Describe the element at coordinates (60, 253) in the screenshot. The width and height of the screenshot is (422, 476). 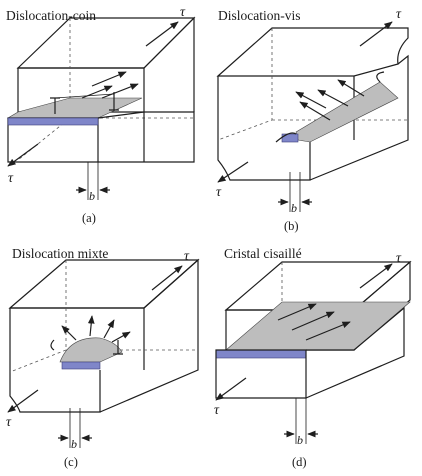
I see `panel-c-title: Dislocation mixte` at that location.